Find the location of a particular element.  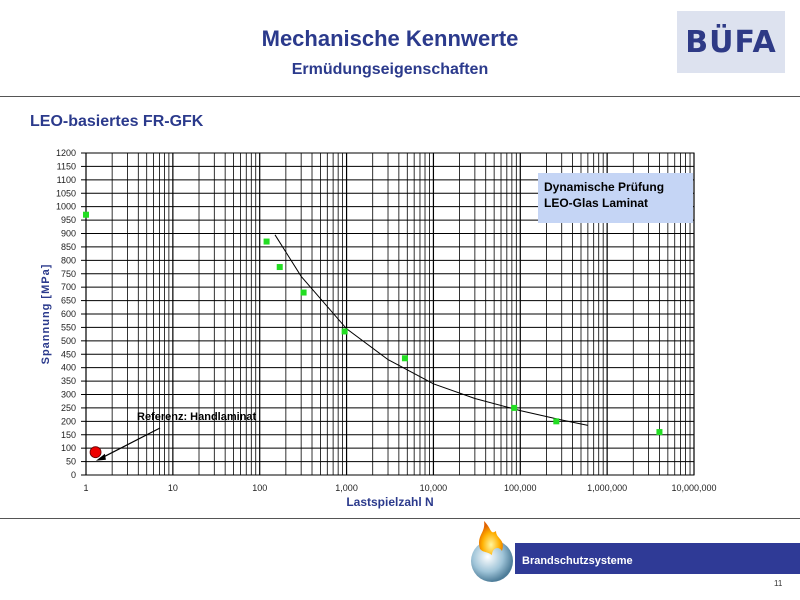

x-tick-label: 100 is located at coordinates (259, 488).